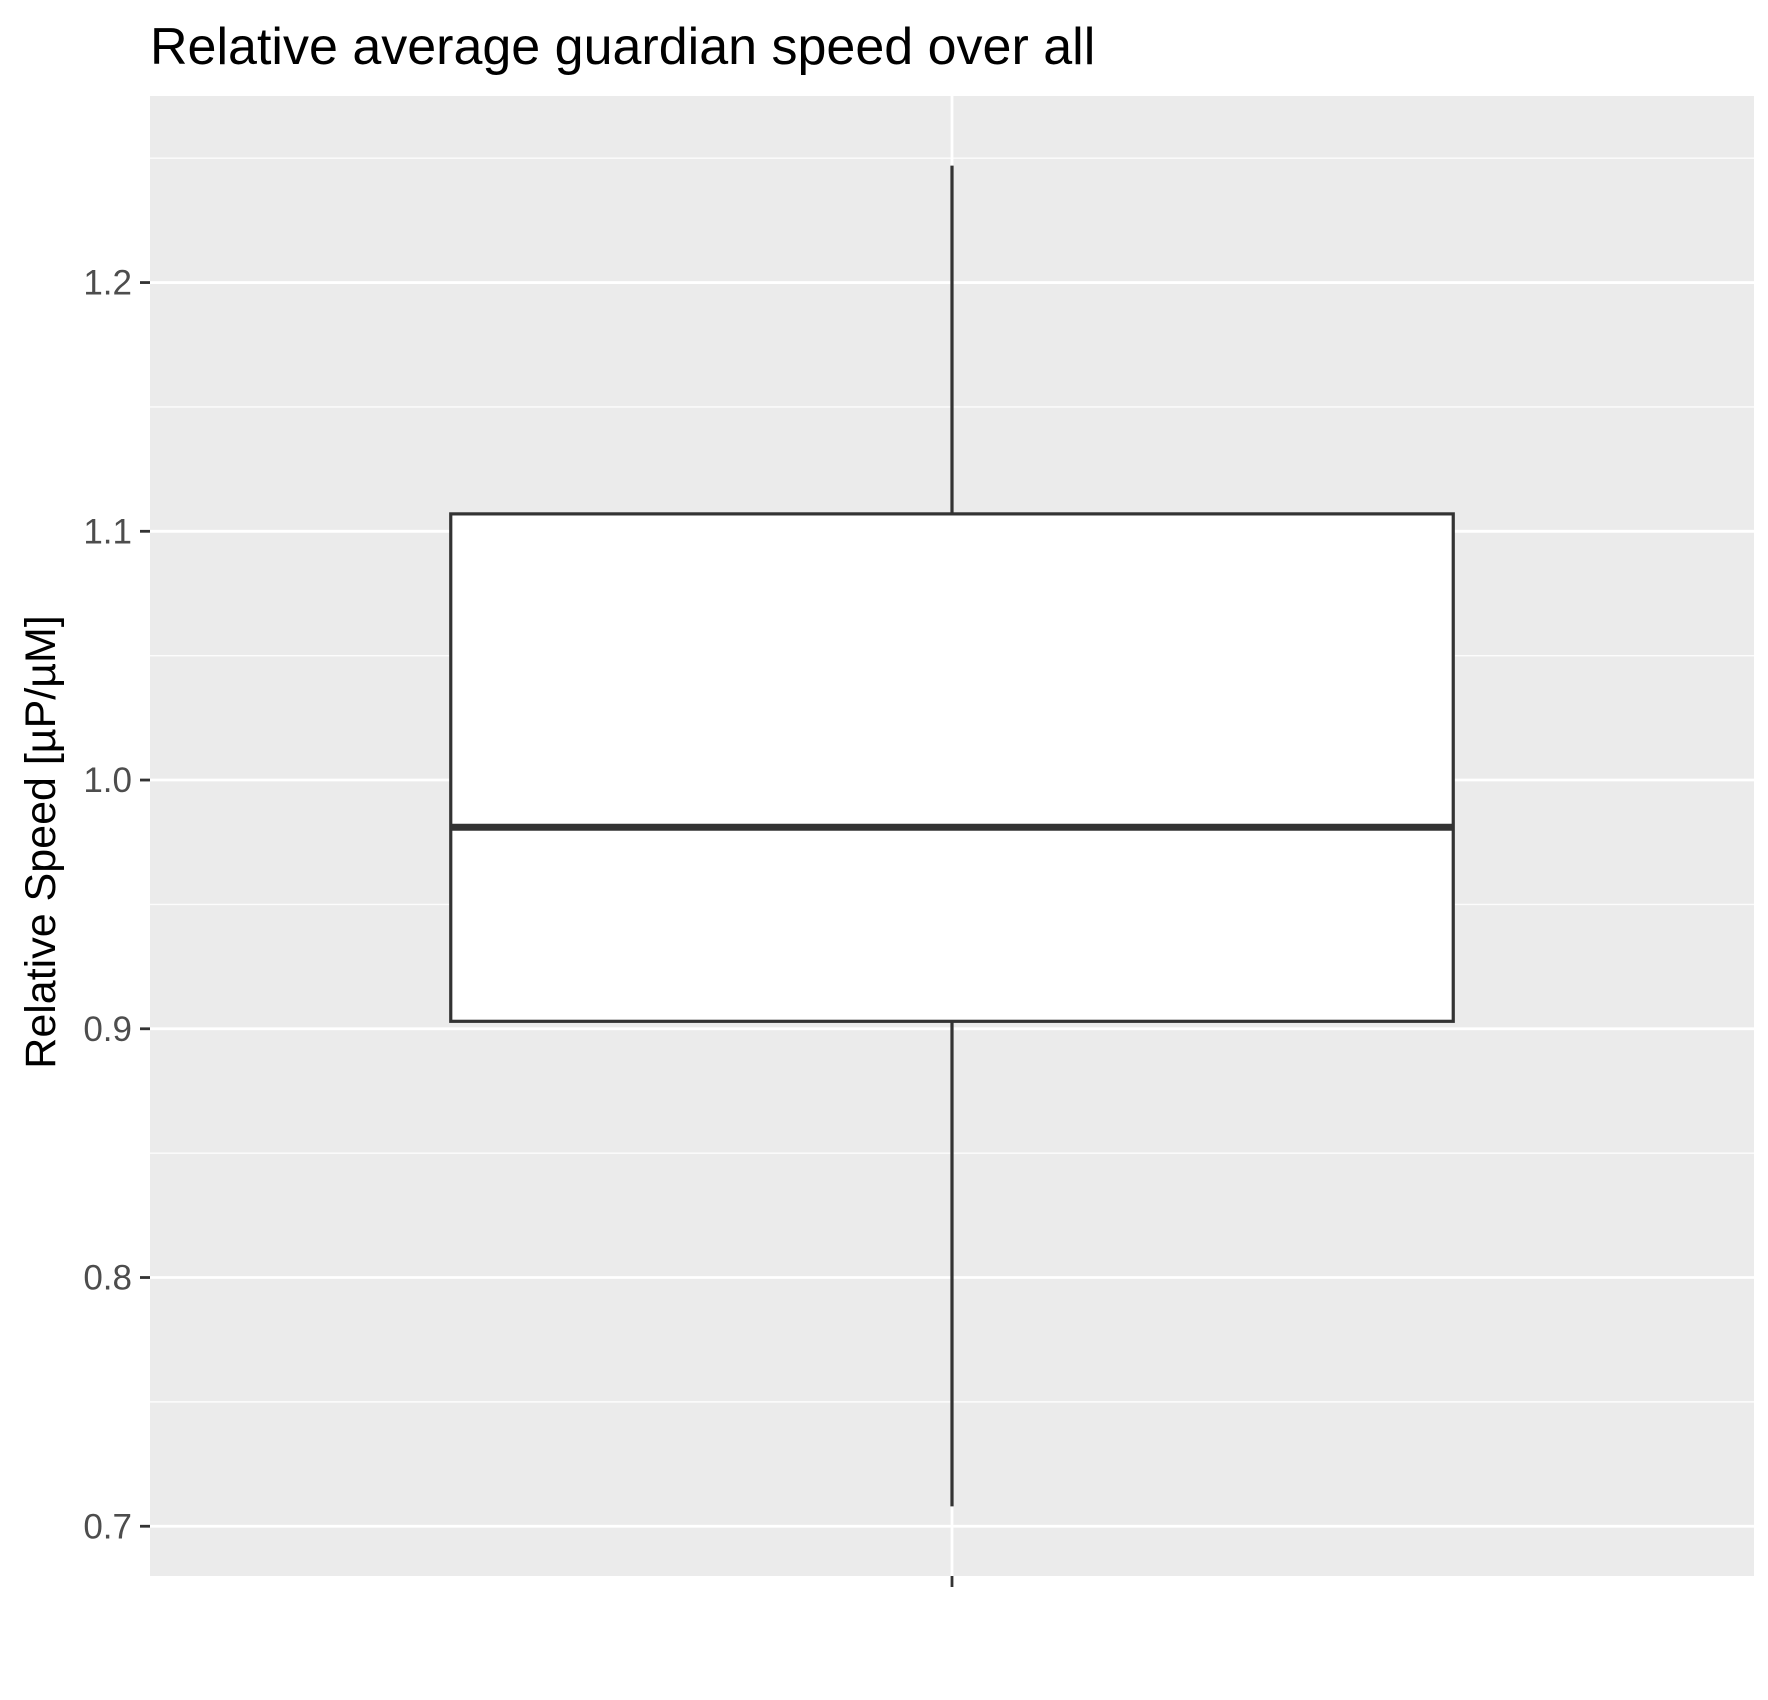 The width and height of the screenshot is (1768, 1700). What do you see at coordinates (41, 841) in the screenshot?
I see `y-axis-label: Relative Speed [µP/µM]` at bounding box center [41, 841].